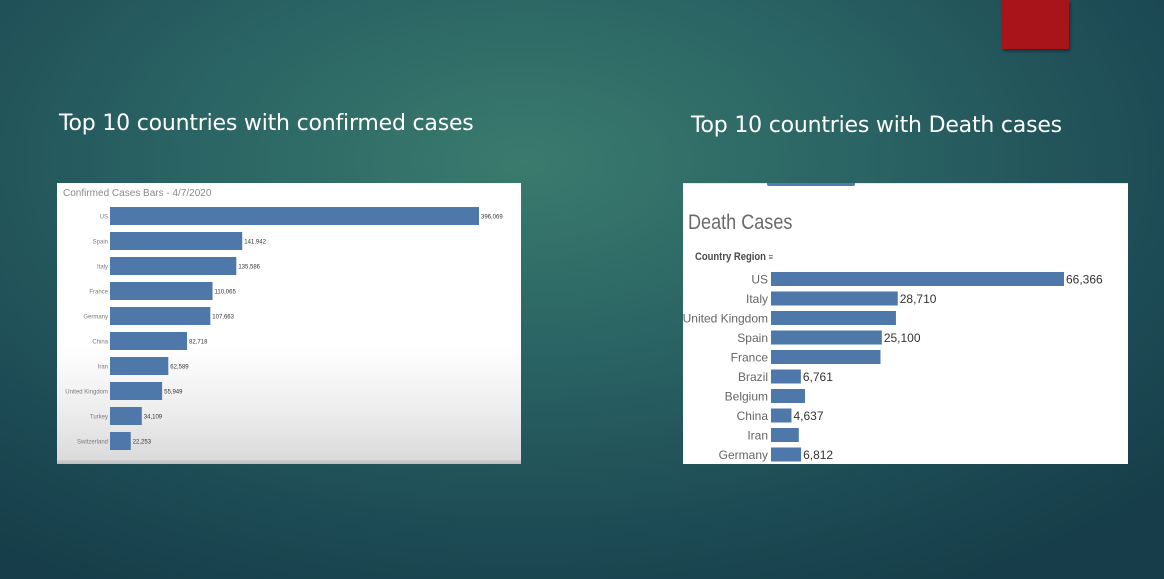 The width and height of the screenshot is (1164, 579). I want to click on heading-confirmed-cases: Top 10 countries with confirmed cases, so click(266, 123).